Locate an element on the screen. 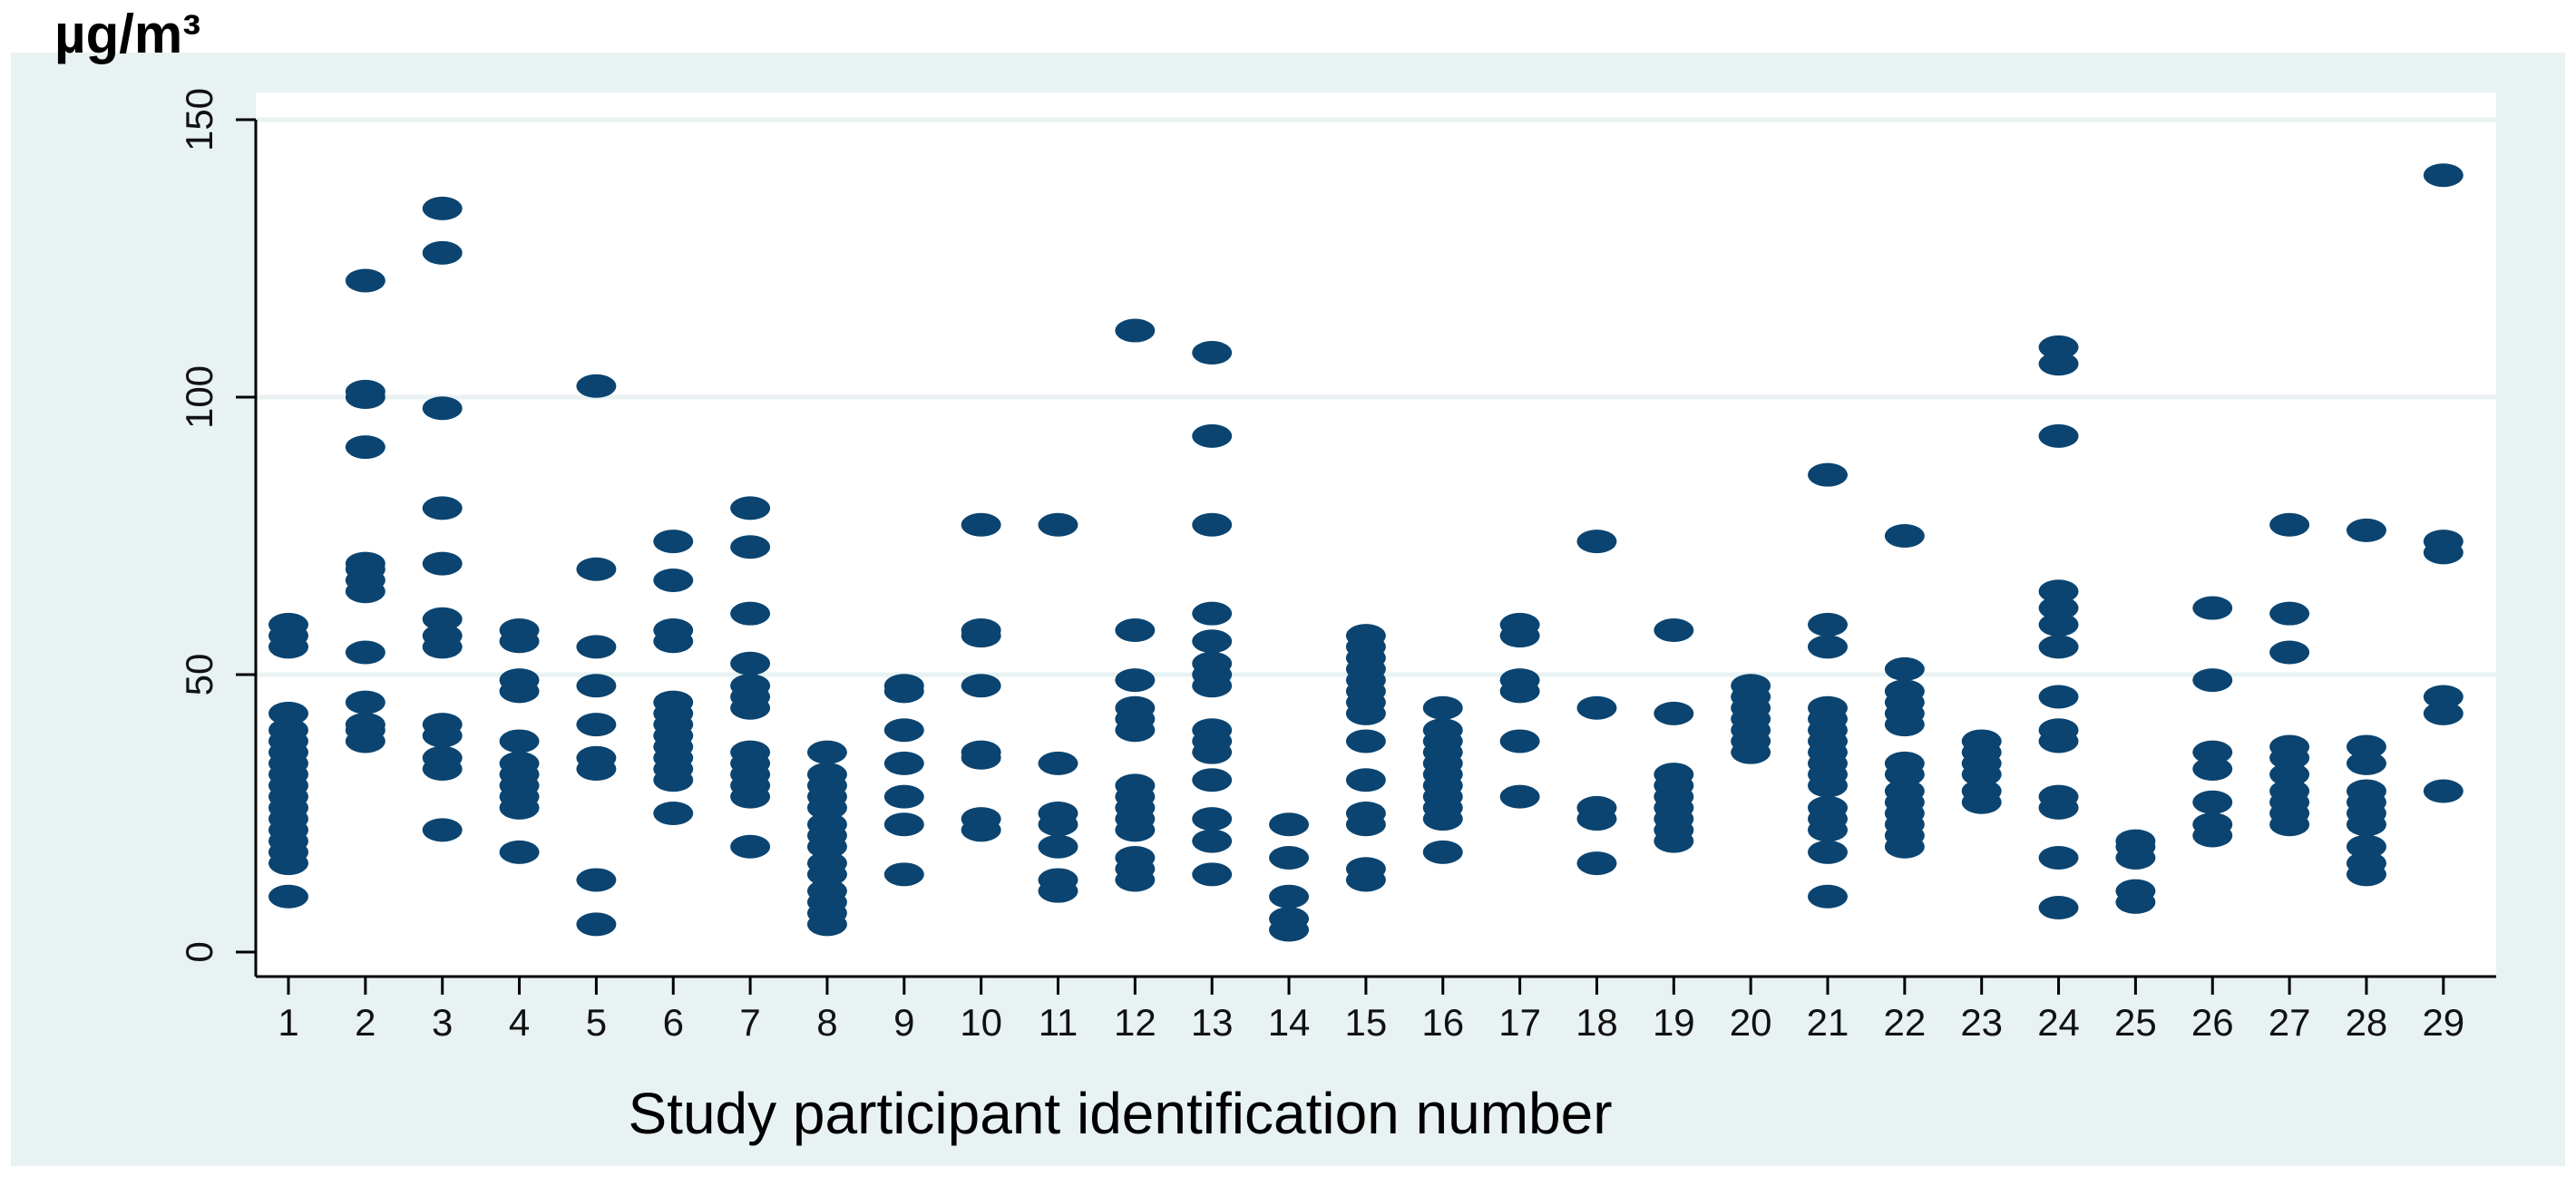 The image size is (2576, 1186). x-tick-label: 23 is located at coordinates (1981, 1022).